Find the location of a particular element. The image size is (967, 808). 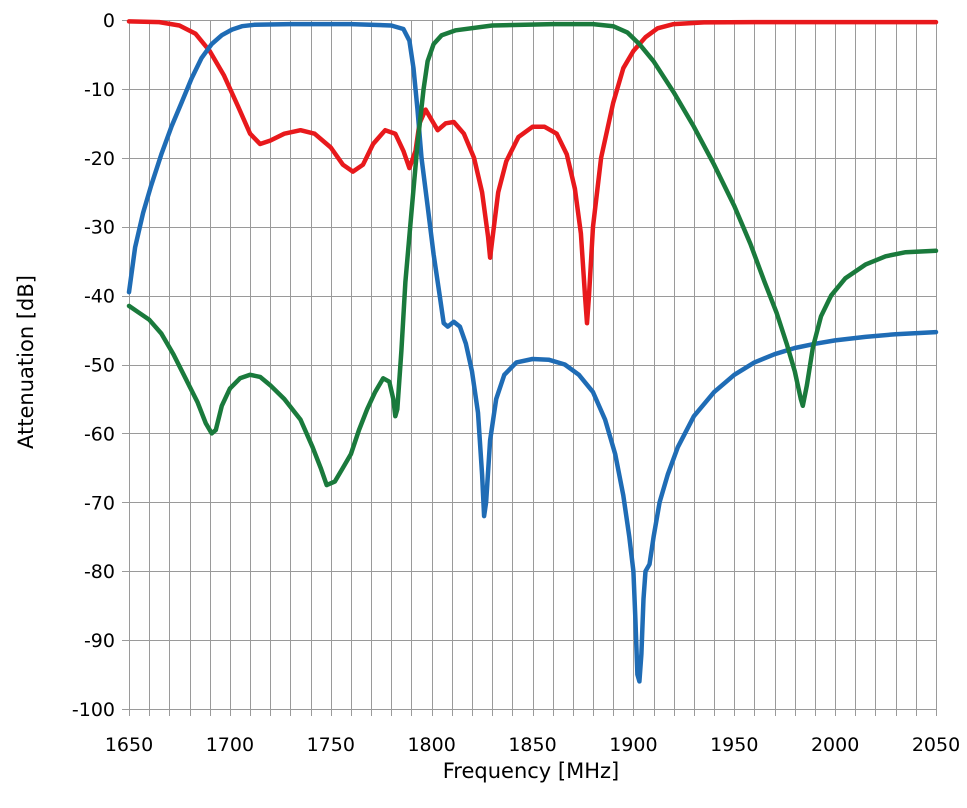

y-tick-label: -70 is located at coordinates (99, 503).